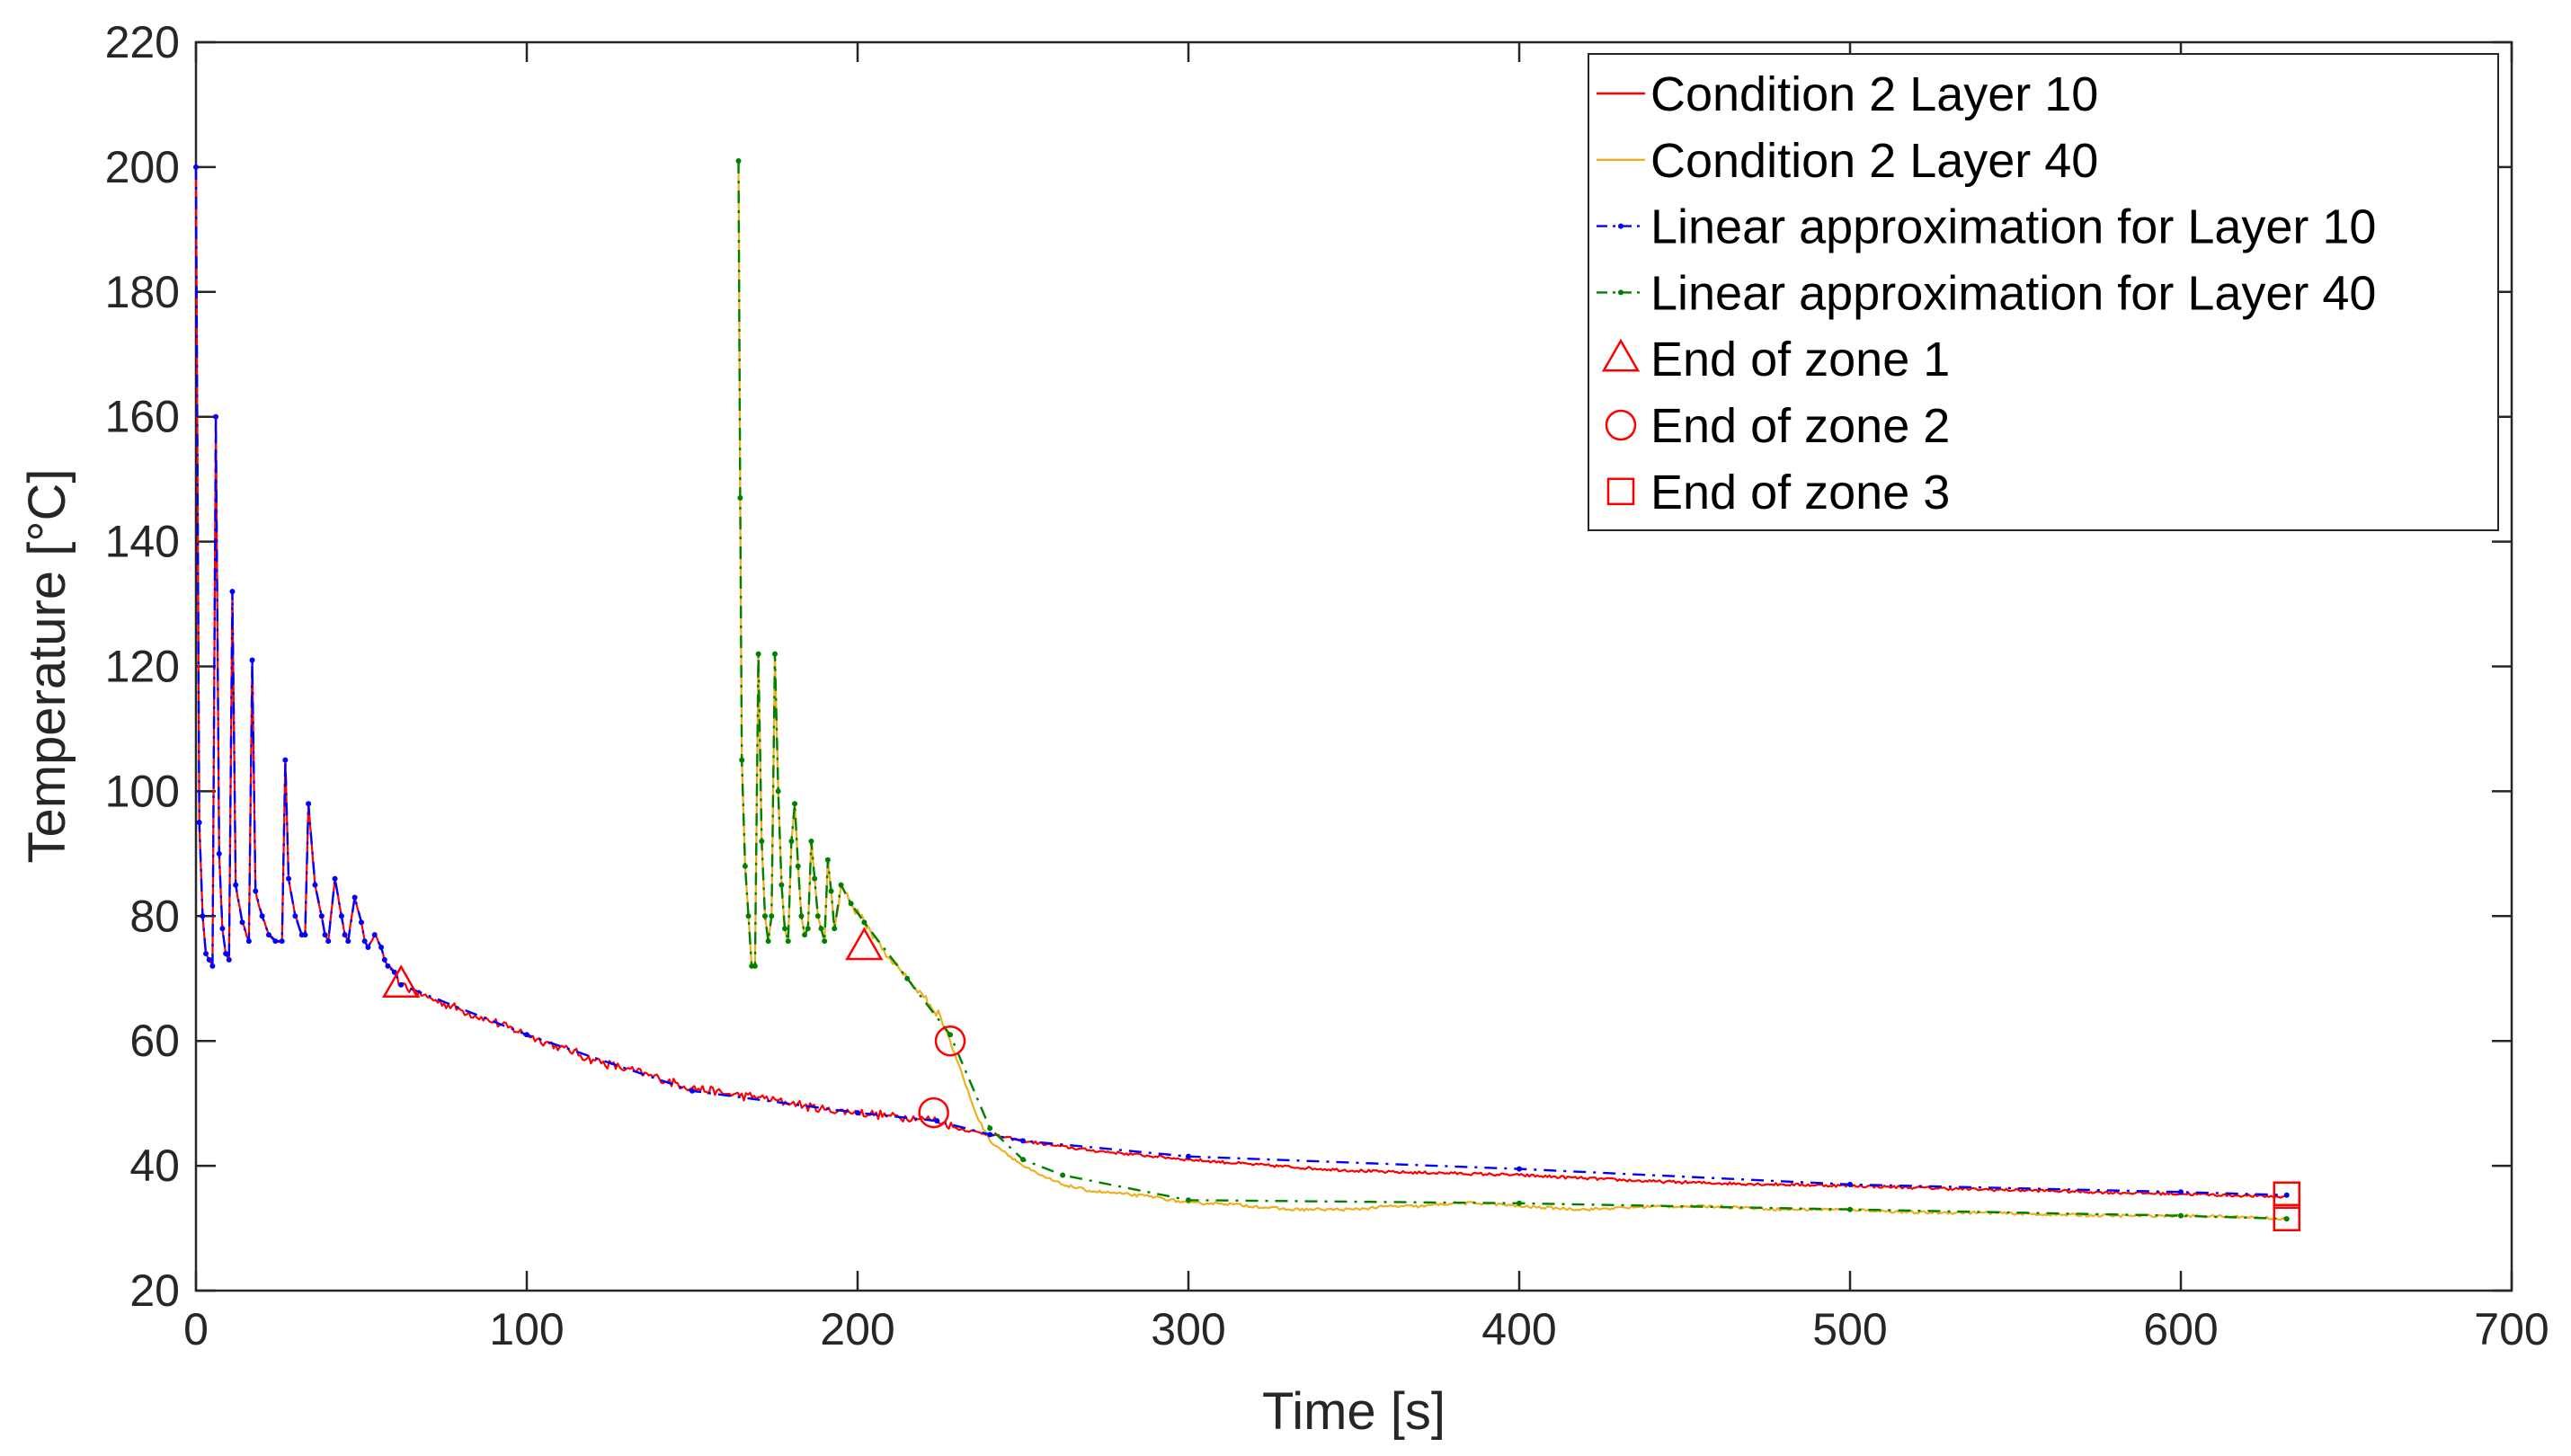 The height and width of the screenshot is (1456, 2571). Describe the element at coordinates (196, 1329) in the screenshot. I see `x-tick-label: 0` at that location.